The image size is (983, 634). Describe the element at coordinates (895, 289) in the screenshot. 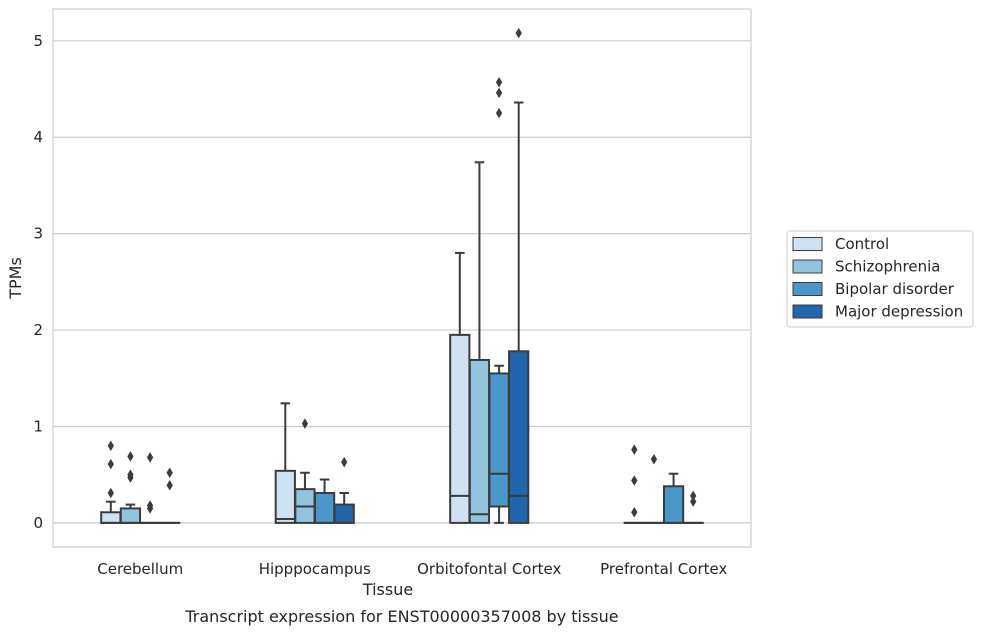

I see `legend-item-bipolar-disorder-label: Bipolar disorder` at that location.